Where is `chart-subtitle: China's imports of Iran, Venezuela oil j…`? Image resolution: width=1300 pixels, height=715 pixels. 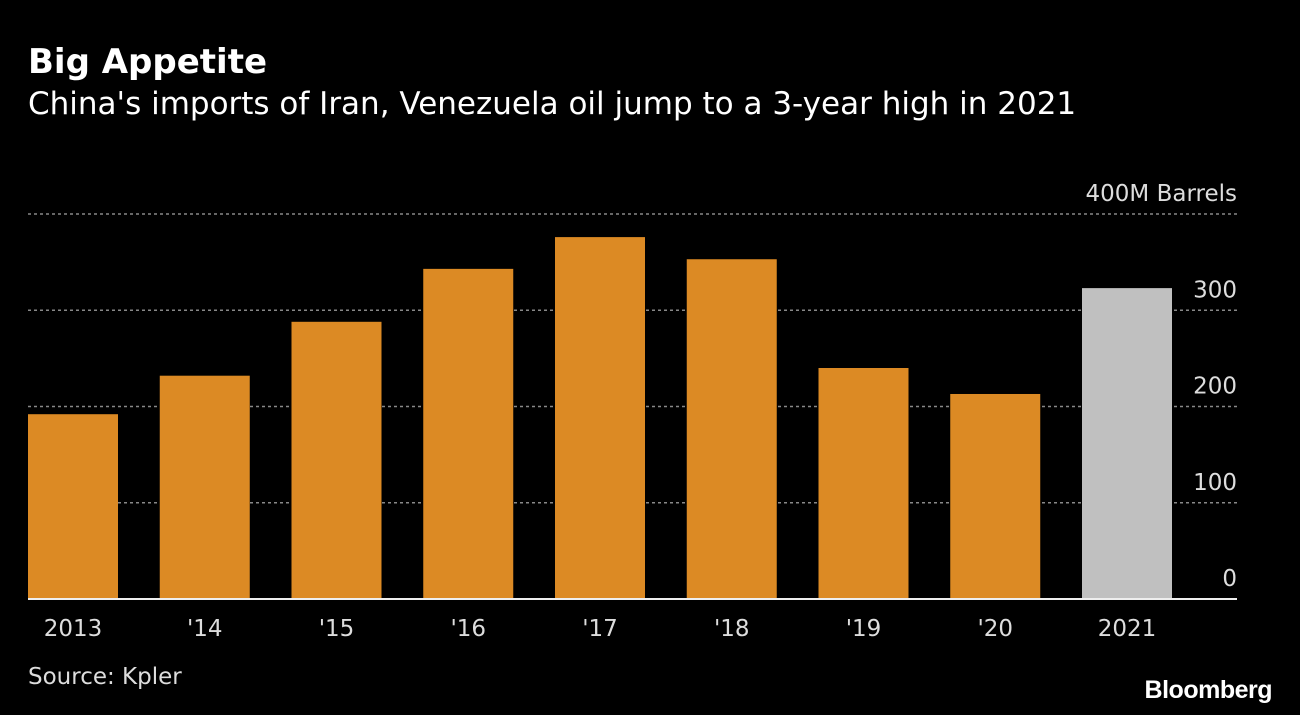
chart-subtitle: China's imports of Iran, Venezuela oil j… is located at coordinates (552, 104).